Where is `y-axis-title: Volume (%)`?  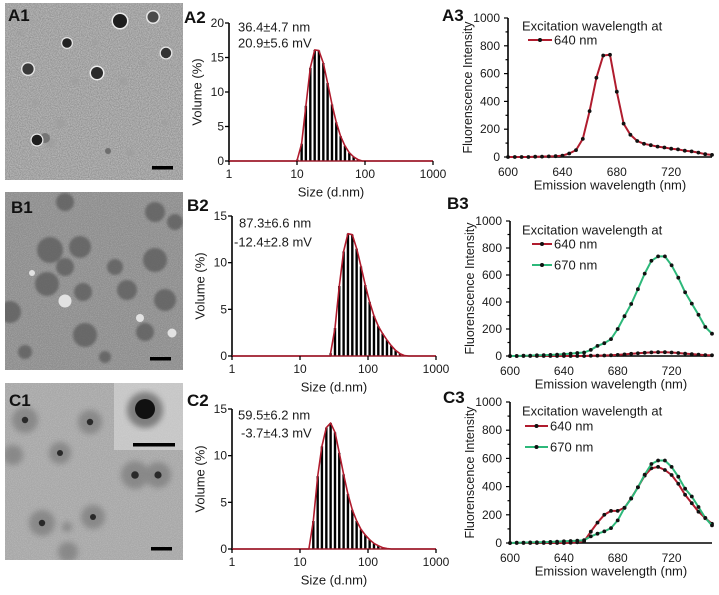
y-axis-title: Volume (%) is located at coordinates (200, 478).